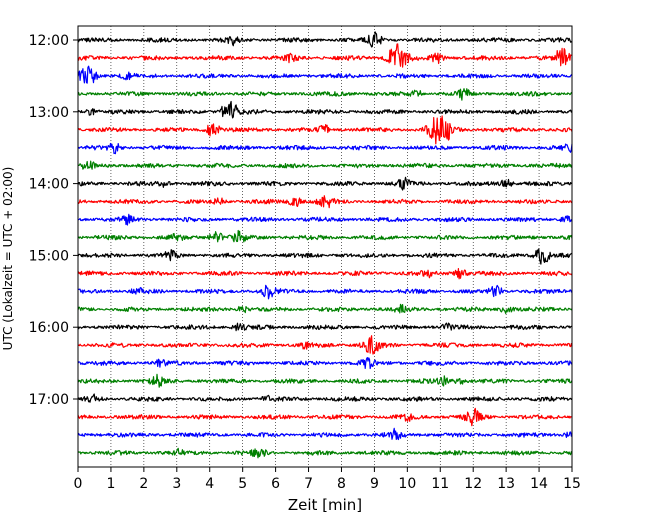 The height and width of the screenshot is (520, 650). Describe the element at coordinates (506, 484) in the screenshot. I see `x-tick-label: 13` at that location.